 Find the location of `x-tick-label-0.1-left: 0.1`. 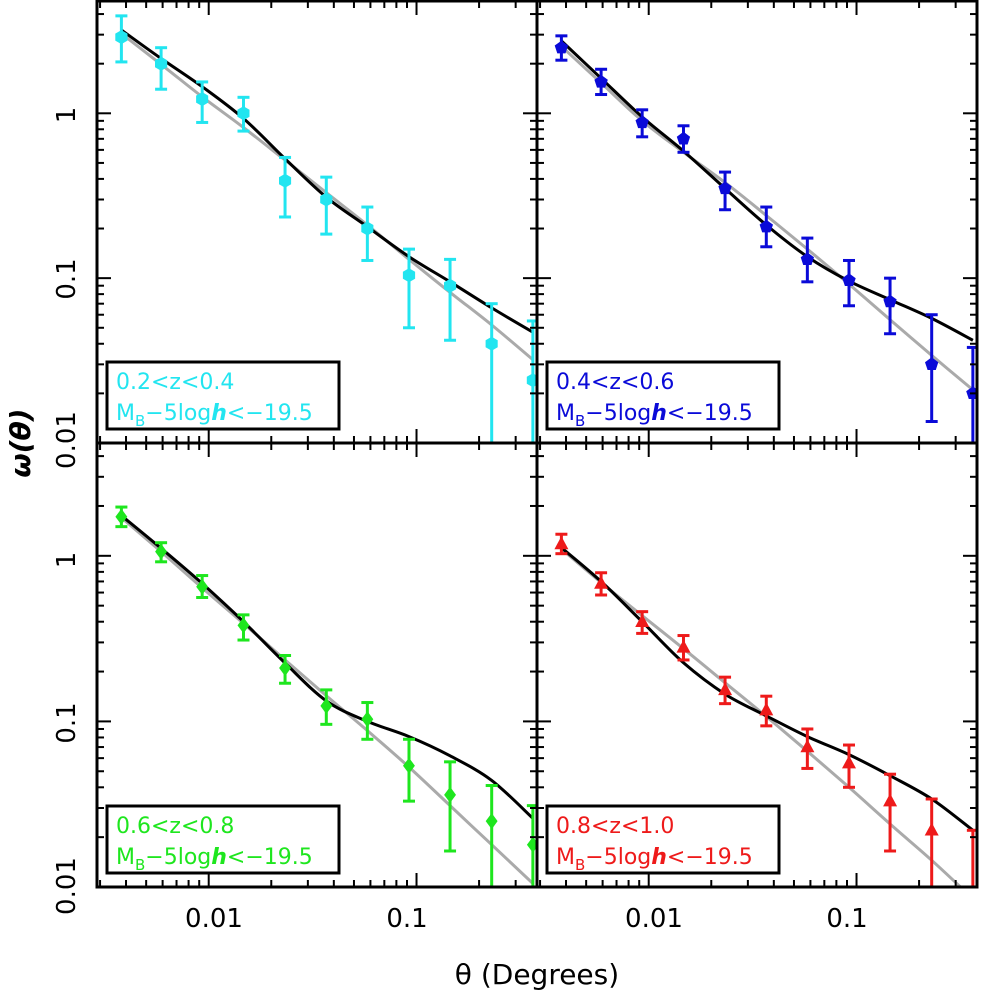

x-tick-label-0.1-left: 0.1 is located at coordinates (406, 919).